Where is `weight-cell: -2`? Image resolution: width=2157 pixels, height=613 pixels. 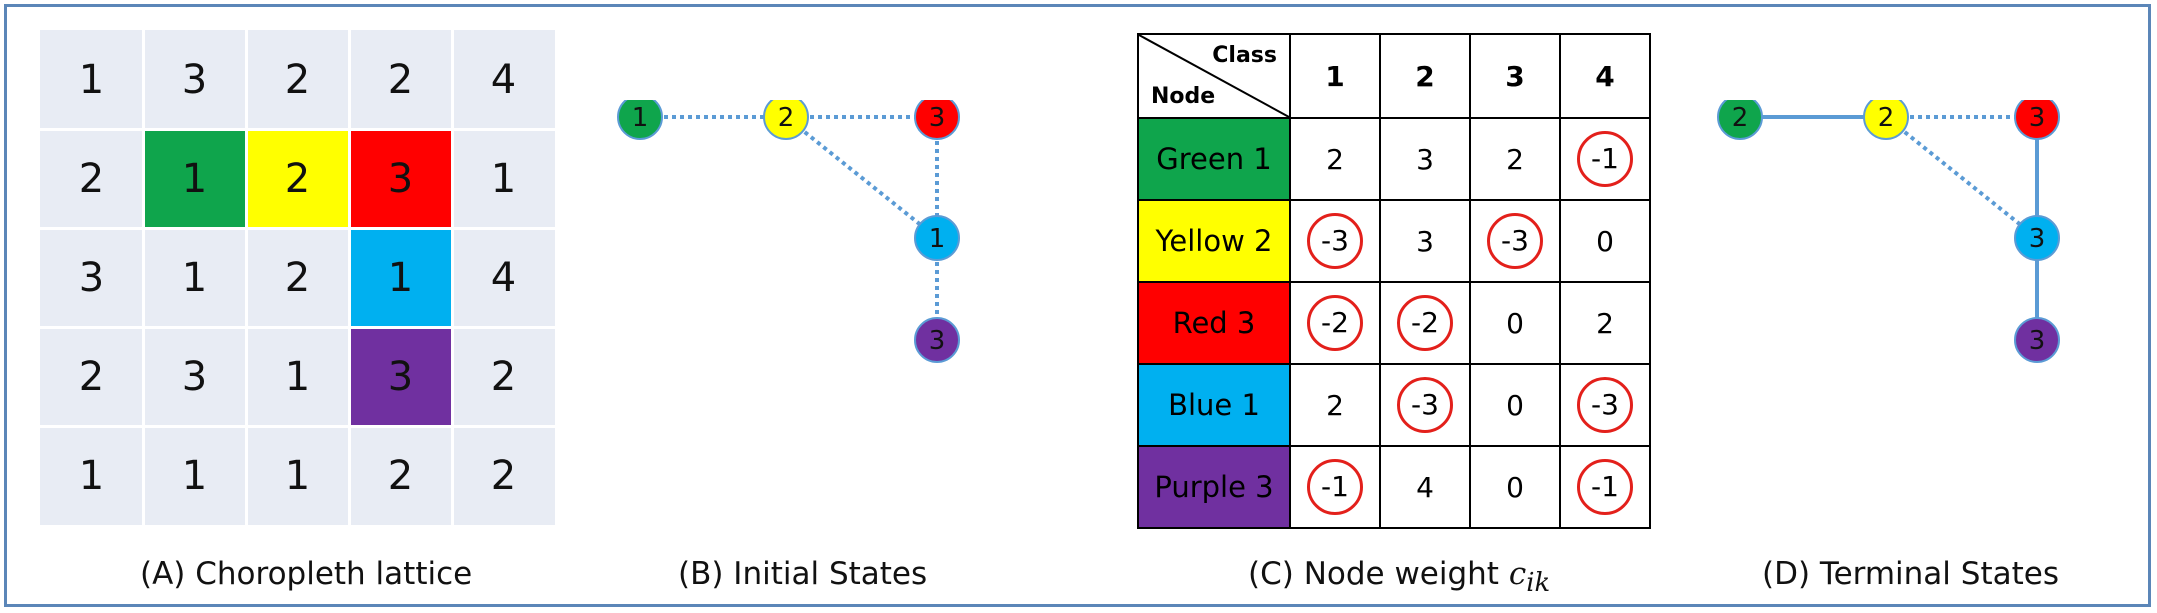 weight-cell: -2 is located at coordinates (1425, 323).